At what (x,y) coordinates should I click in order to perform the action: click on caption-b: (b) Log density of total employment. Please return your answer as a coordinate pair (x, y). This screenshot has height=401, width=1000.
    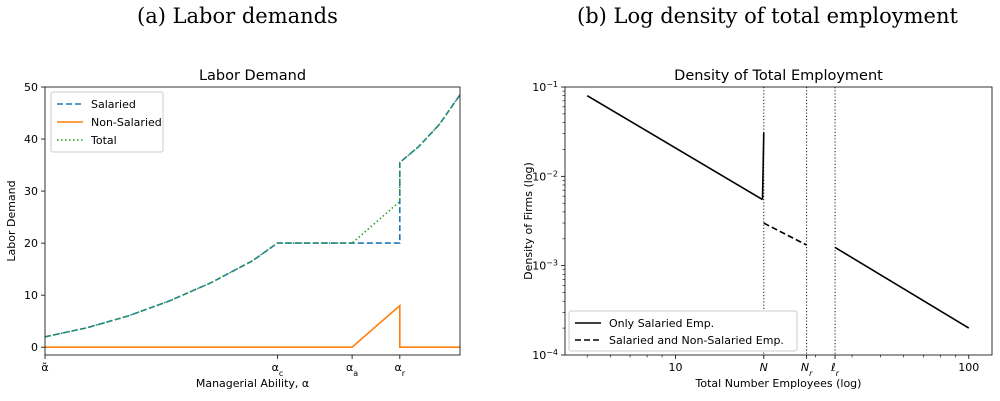
    Looking at the image, I should click on (767, 16).